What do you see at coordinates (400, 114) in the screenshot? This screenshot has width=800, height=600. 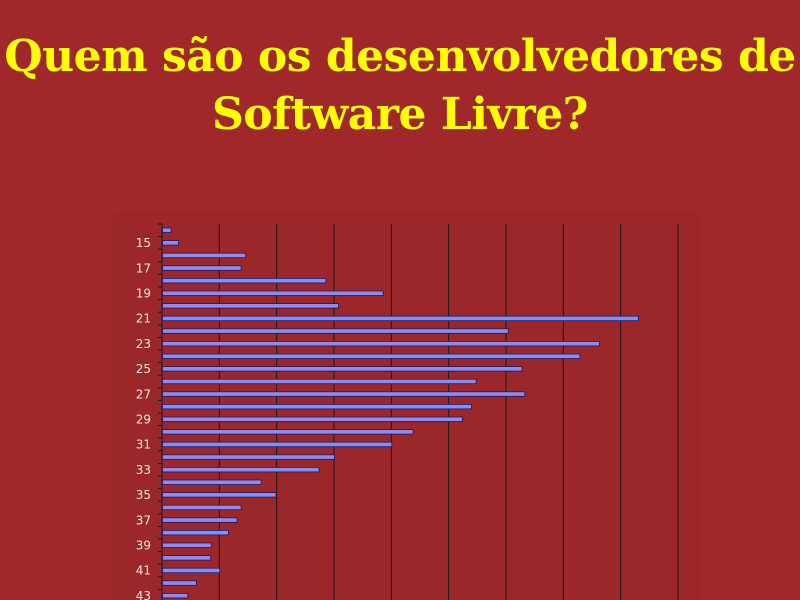 I see `title-line-2: Software Livre?` at bounding box center [400, 114].